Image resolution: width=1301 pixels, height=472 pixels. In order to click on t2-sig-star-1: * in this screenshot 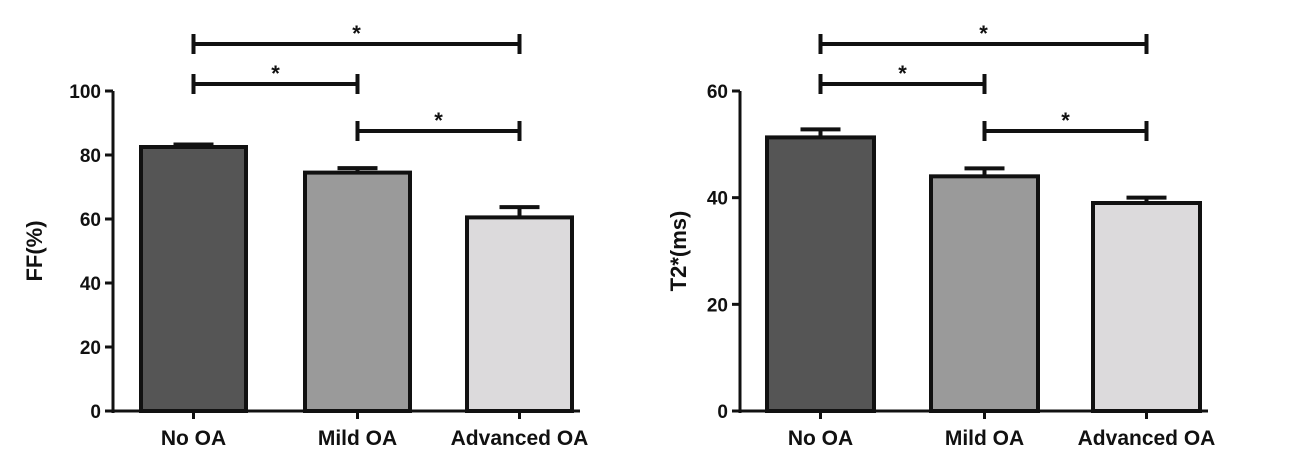, I will do `click(1065, 120)`.